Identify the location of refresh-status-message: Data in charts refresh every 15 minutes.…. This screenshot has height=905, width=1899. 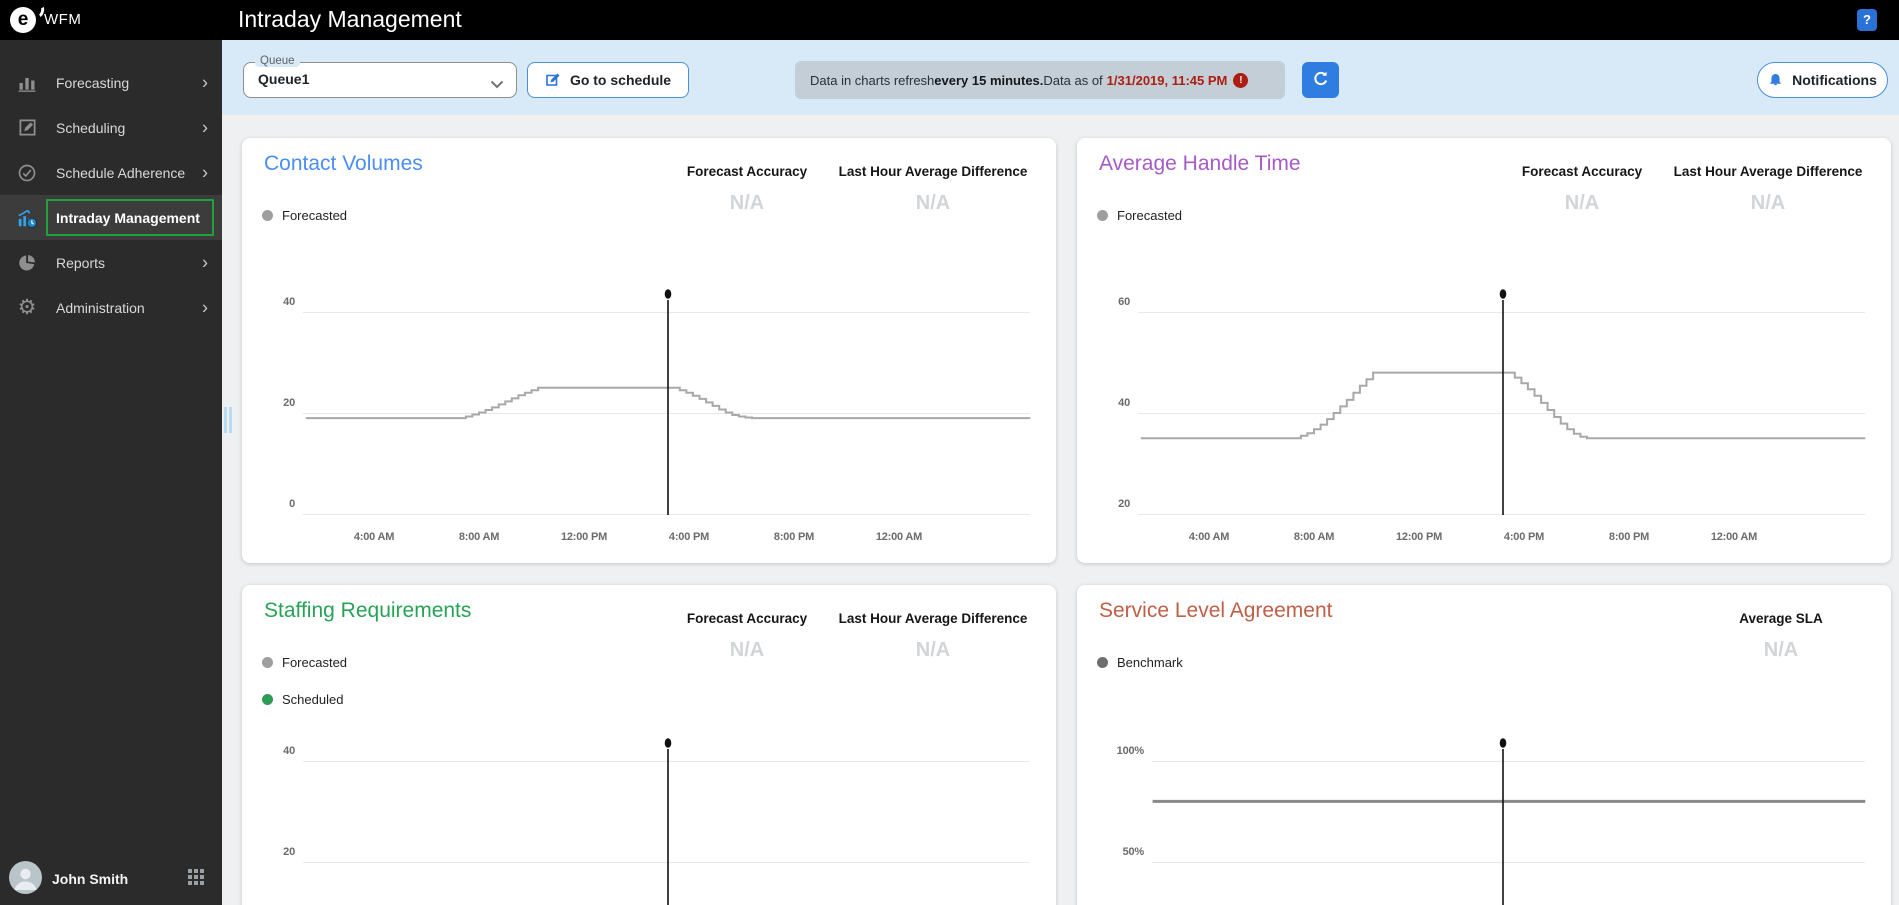
(1040, 80).